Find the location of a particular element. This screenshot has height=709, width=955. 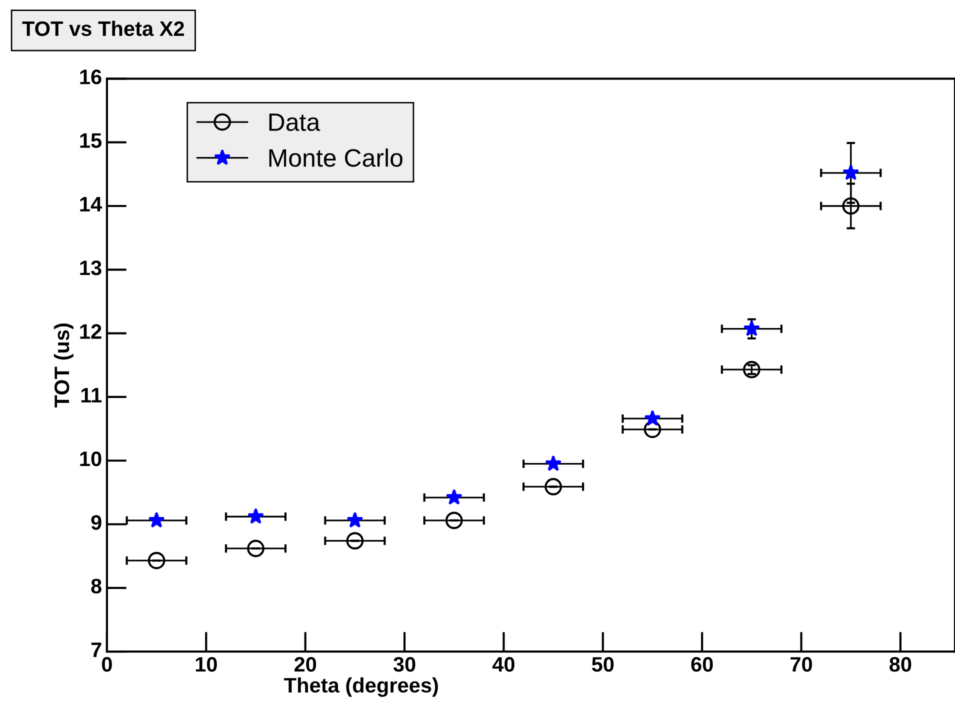

x-tick-label: 20 is located at coordinates (305, 664).